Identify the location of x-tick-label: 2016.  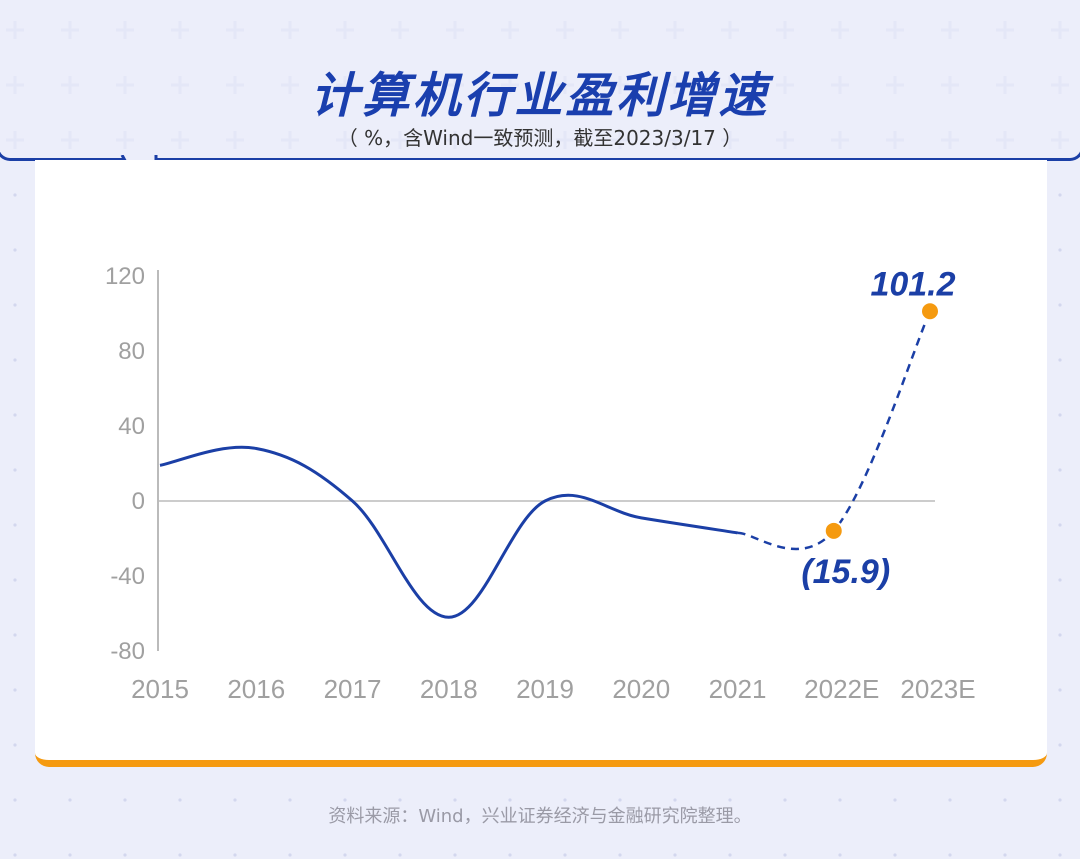
(256, 689).